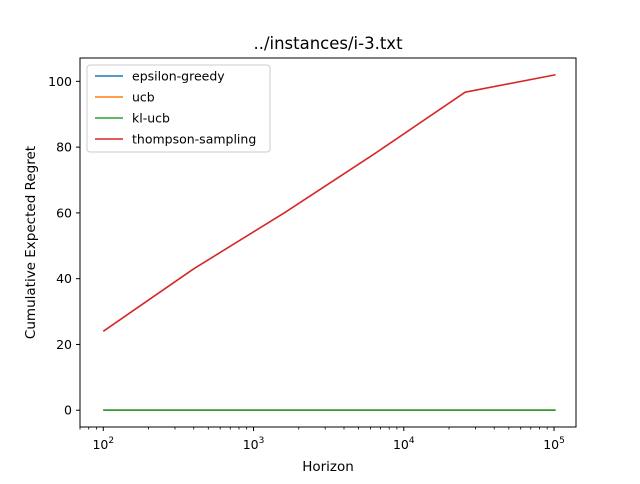 This screenshot has height=484, width=640. What do you see at coordinates (151, 118) in the screenshot?
I see `legend-label-2: kl-ucb` at bounding box center [151, 118].